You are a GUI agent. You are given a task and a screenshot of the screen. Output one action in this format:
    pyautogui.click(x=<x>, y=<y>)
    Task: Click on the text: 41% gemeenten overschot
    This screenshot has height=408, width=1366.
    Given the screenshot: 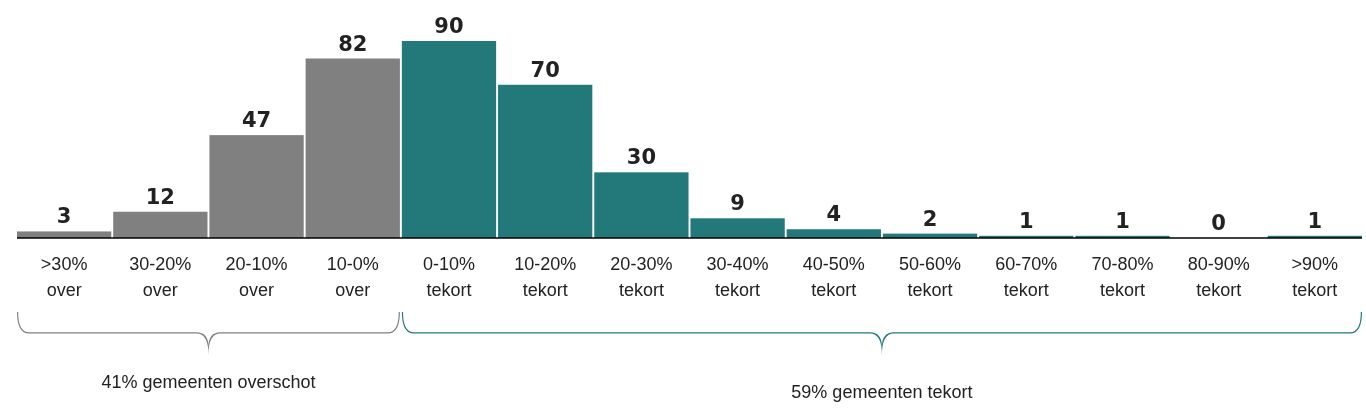 What is the action you would take?
    pyautogui.click(x=208, y=382)
    